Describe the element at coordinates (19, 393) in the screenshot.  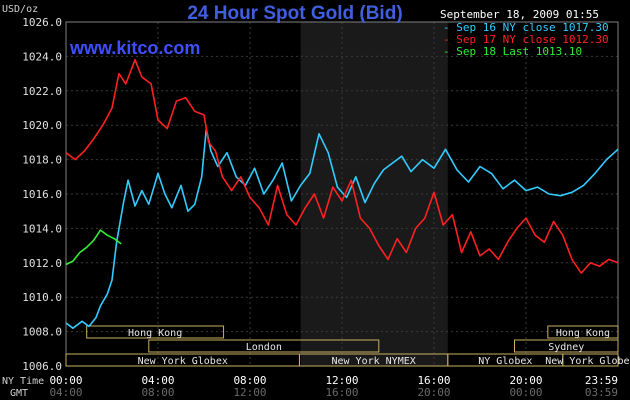
I see `gmt-label: GMT` at that location.